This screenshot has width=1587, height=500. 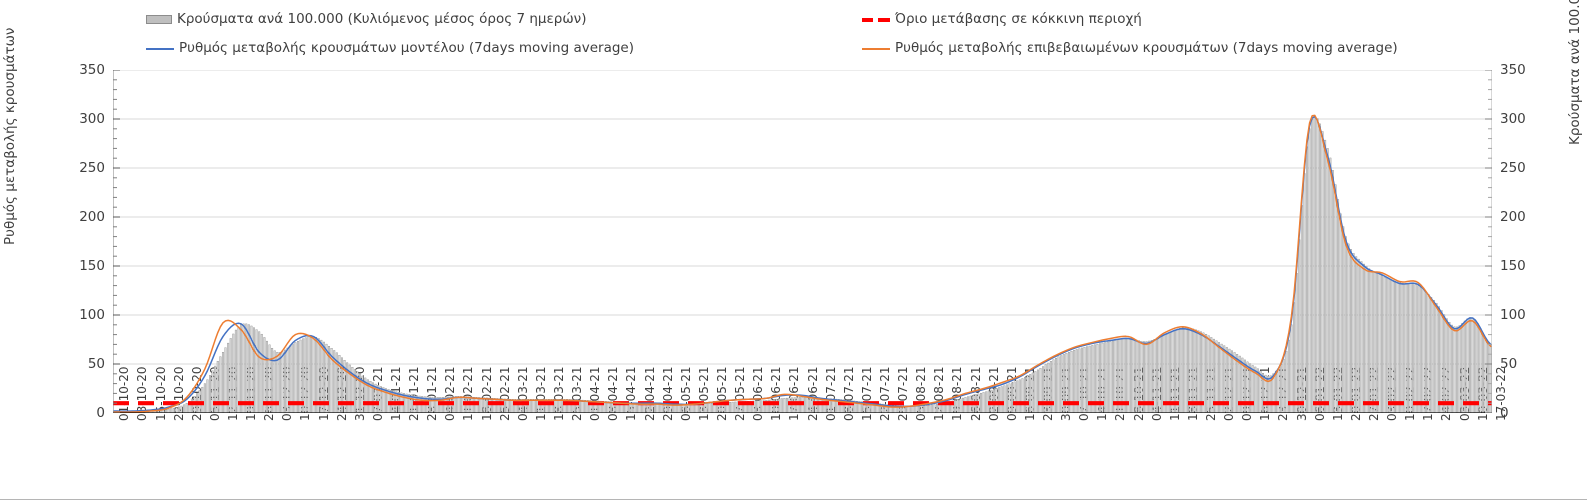 I want to click on y-axis-left-tick-label: 300, so click(x=92, y=119).